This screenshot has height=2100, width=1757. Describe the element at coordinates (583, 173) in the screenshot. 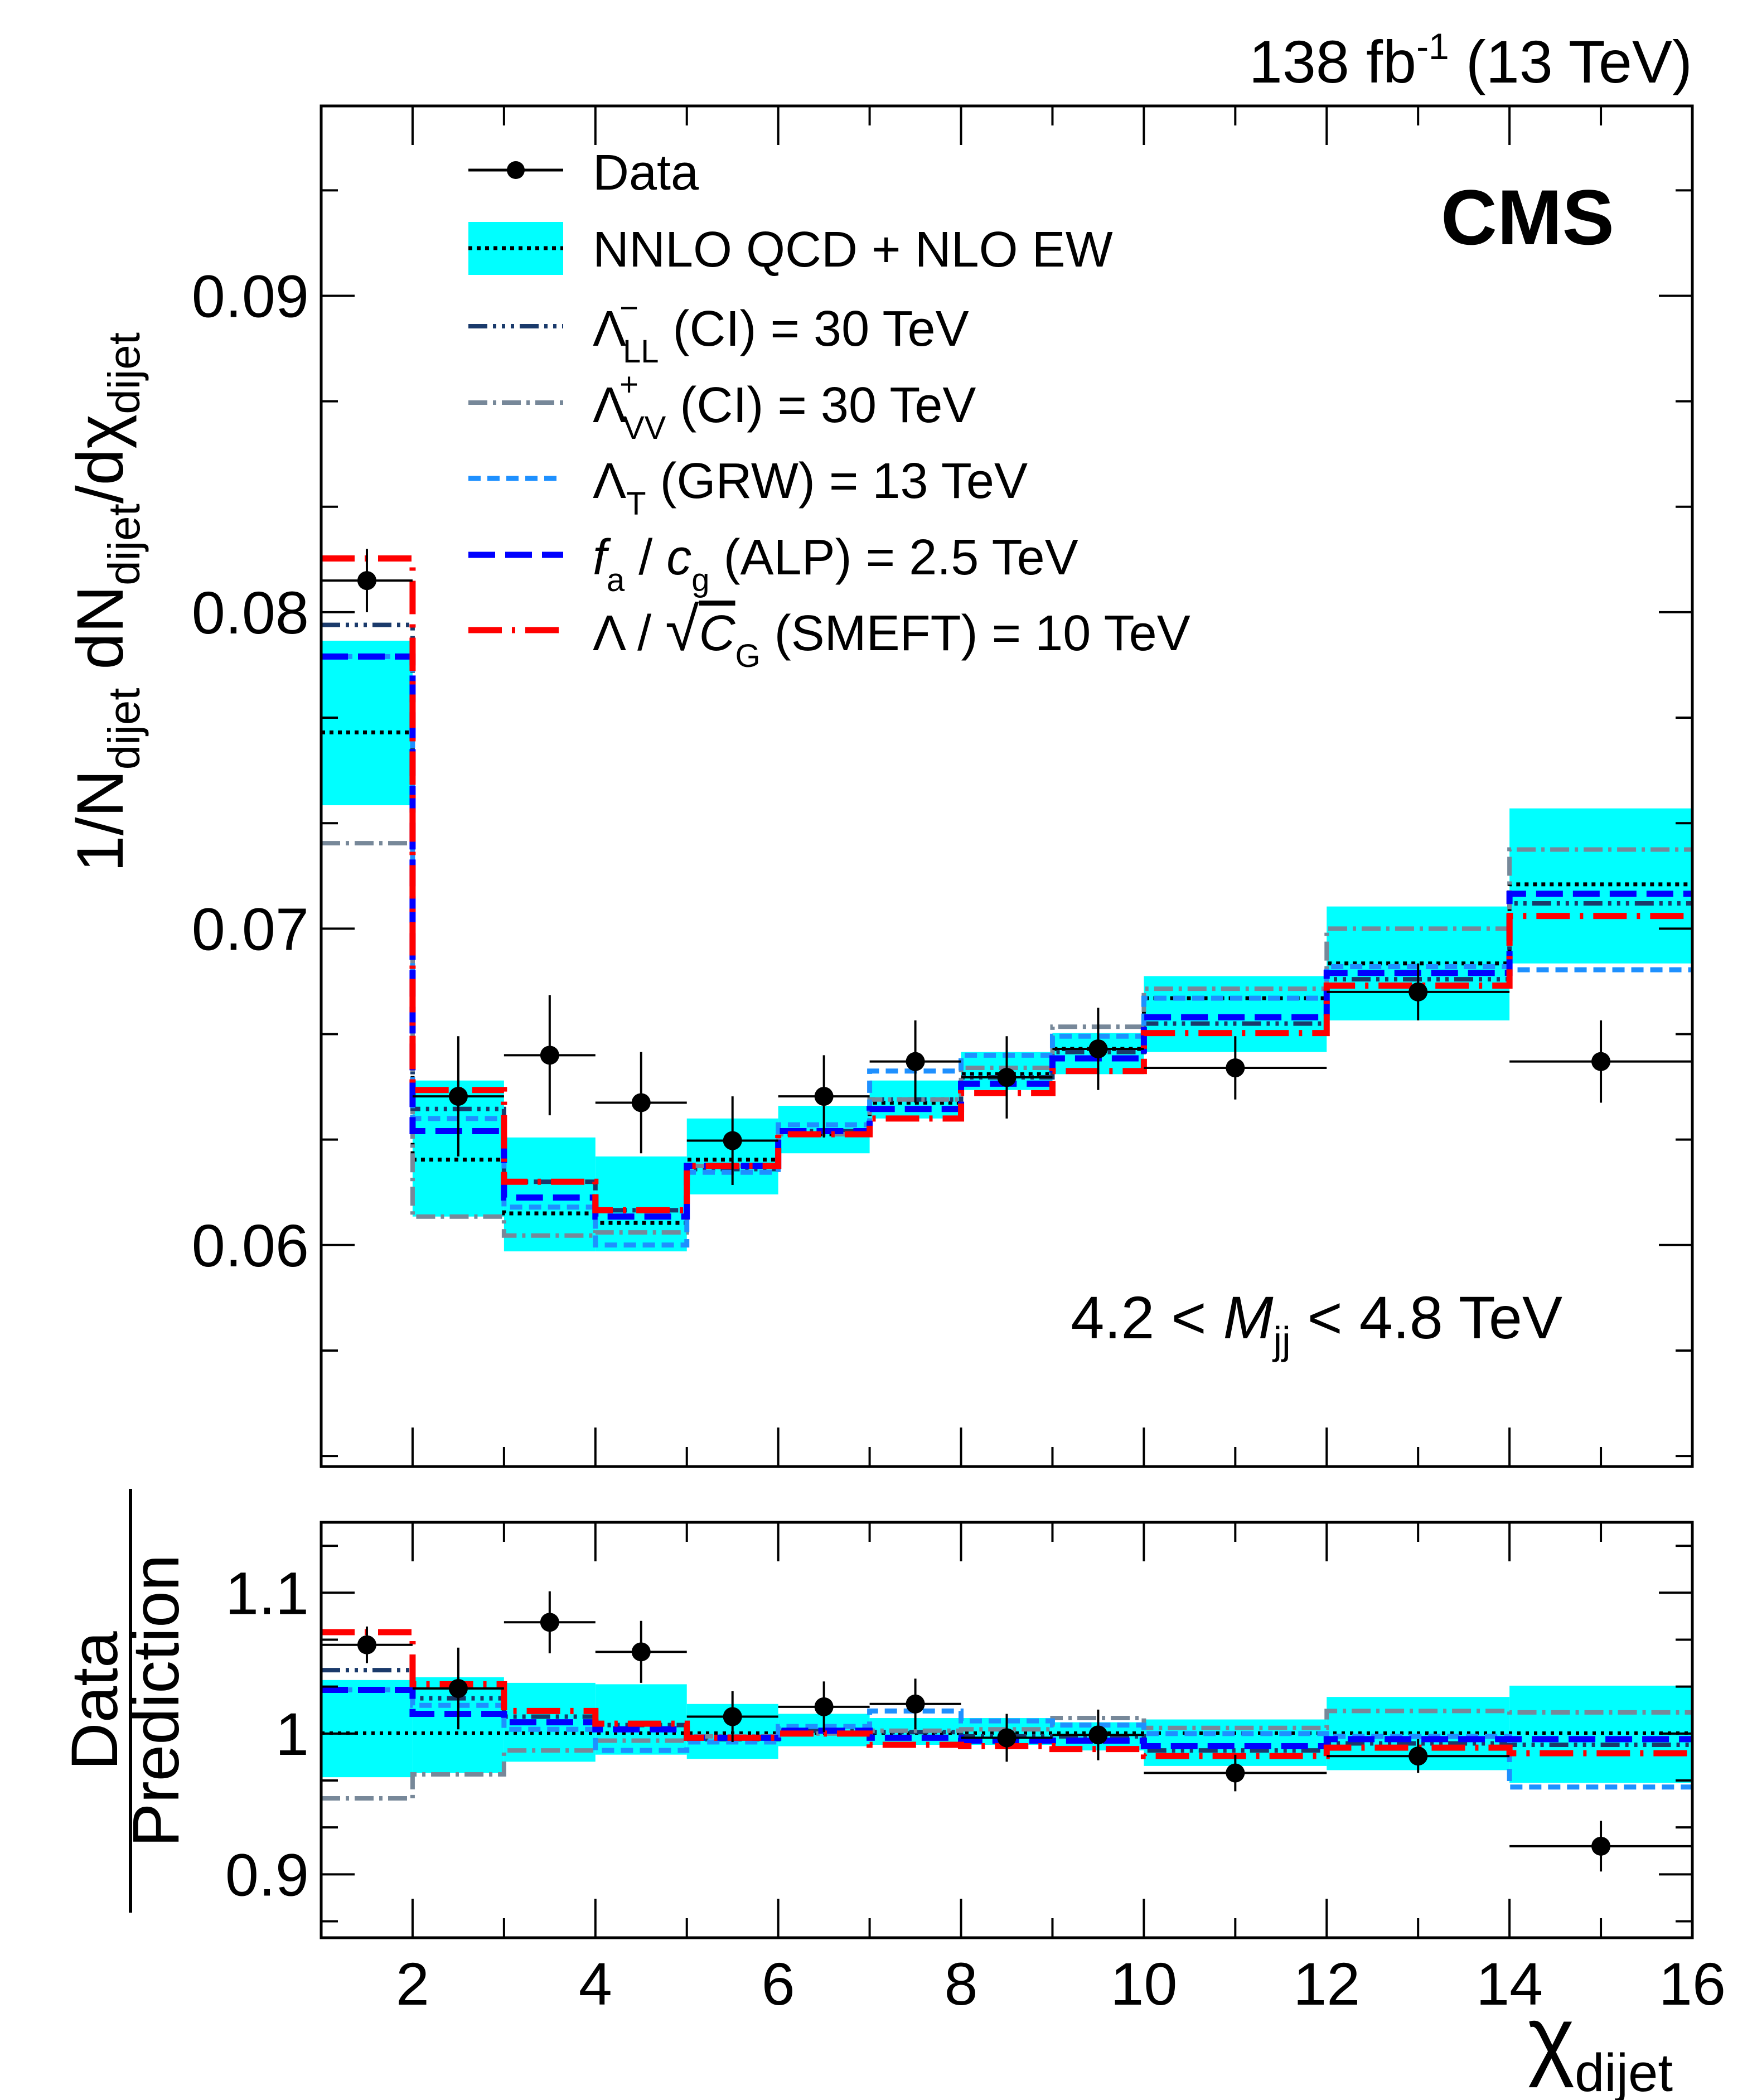

I see `legend-item-data: Data` at that location.